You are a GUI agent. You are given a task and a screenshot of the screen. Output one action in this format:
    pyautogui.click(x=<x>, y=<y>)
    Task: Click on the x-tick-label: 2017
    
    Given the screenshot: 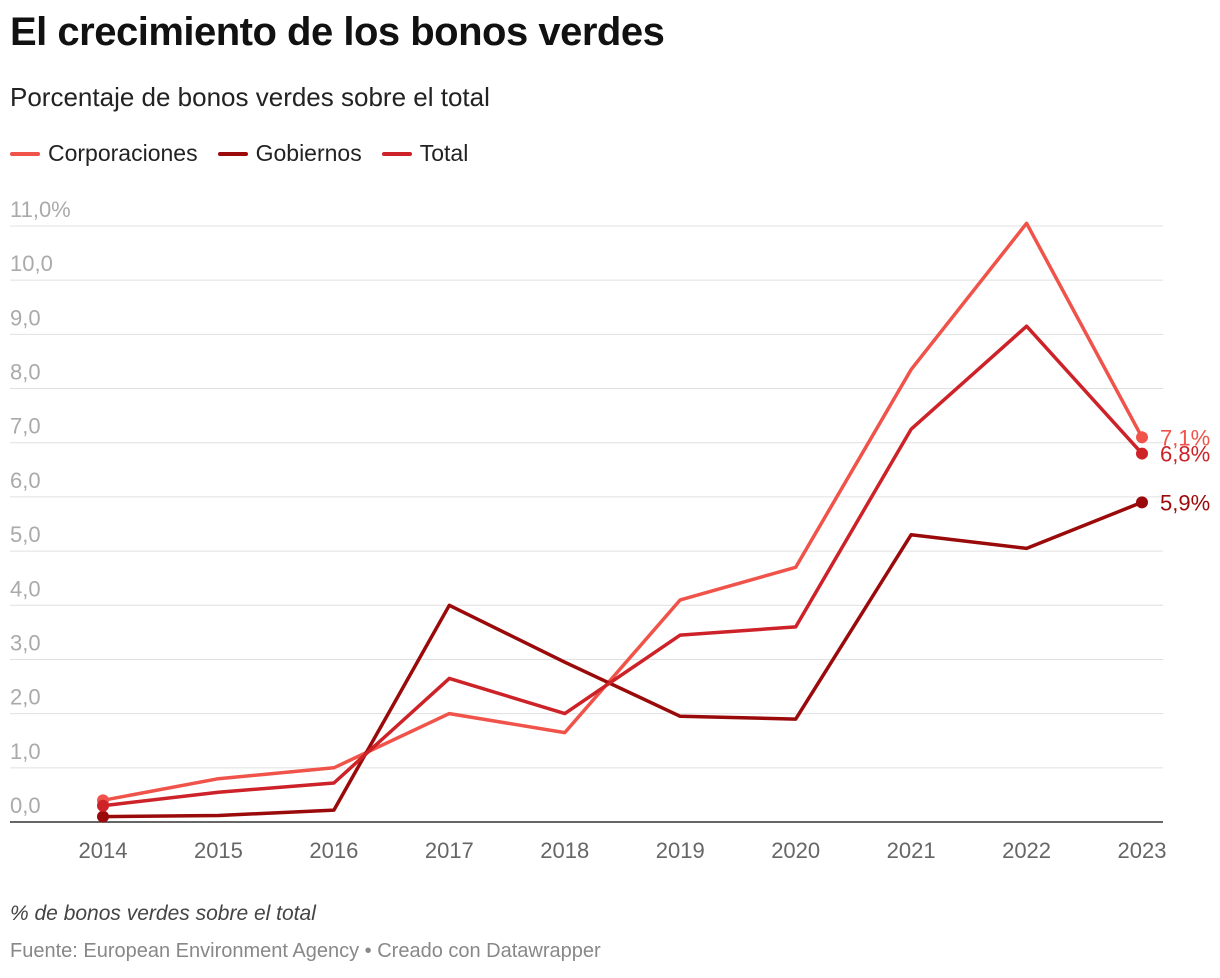 What is the action you would take?
    pyautogui.click(x=449, y=850)
    